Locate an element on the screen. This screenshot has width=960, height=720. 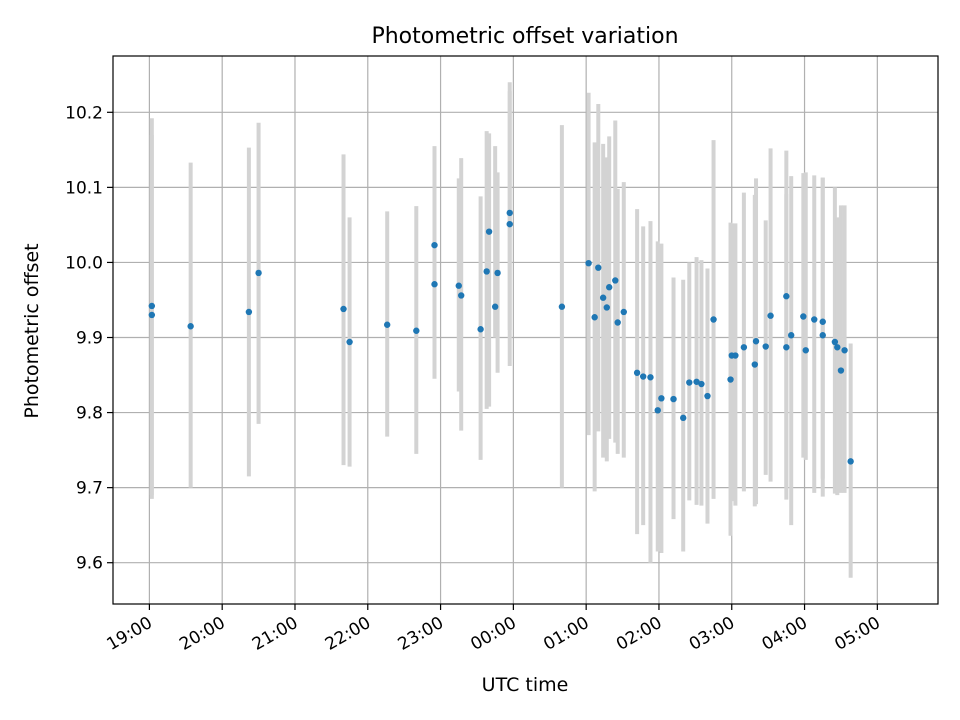
y-tick-label: 10.1 is located at coordinates (84, 188).